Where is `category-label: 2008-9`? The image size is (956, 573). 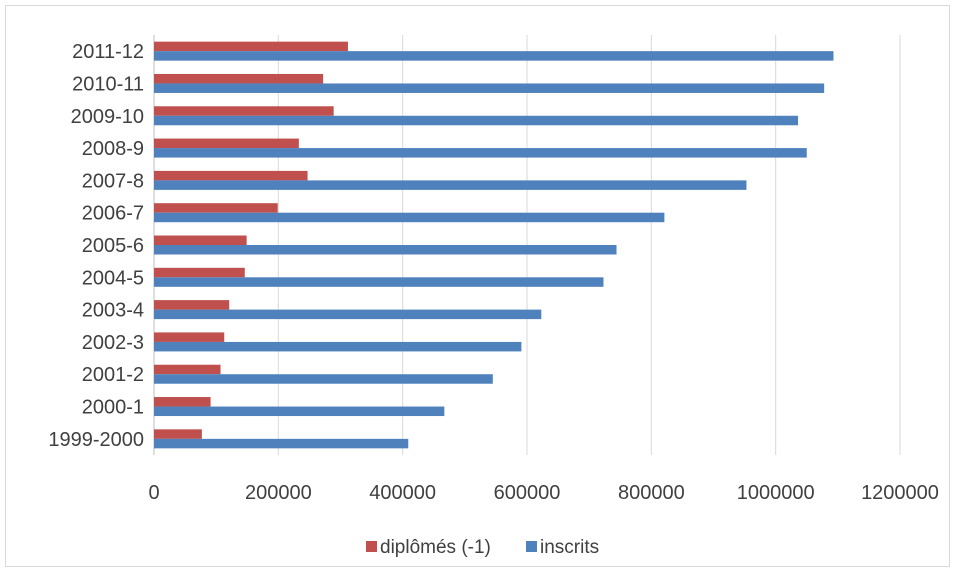 category-label: 2008-9 is located at coordinates (113, 149).